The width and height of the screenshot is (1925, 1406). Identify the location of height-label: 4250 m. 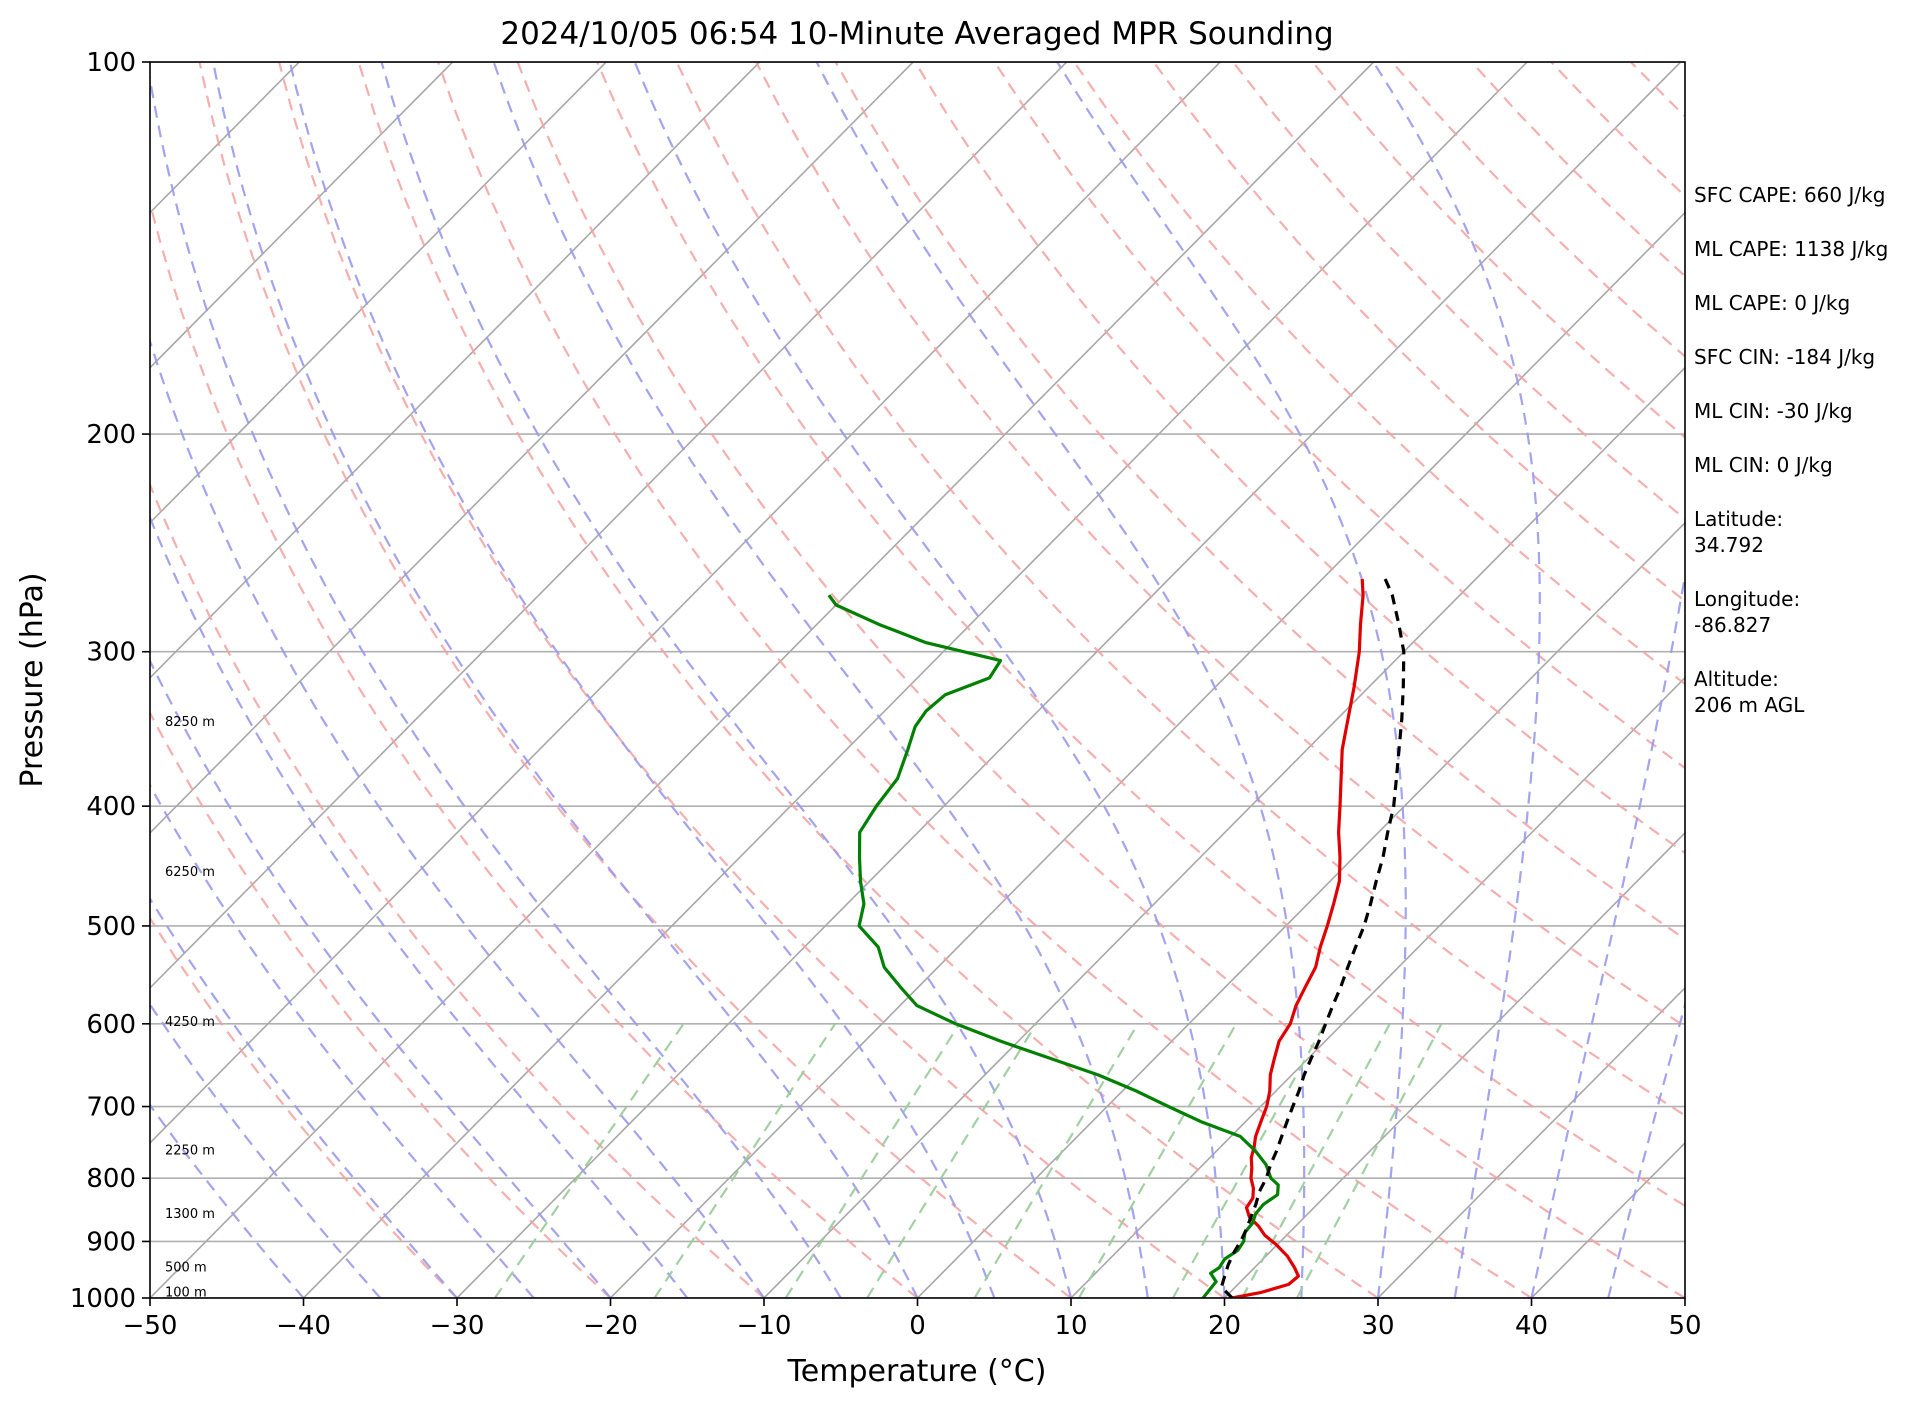
(190, 1022).